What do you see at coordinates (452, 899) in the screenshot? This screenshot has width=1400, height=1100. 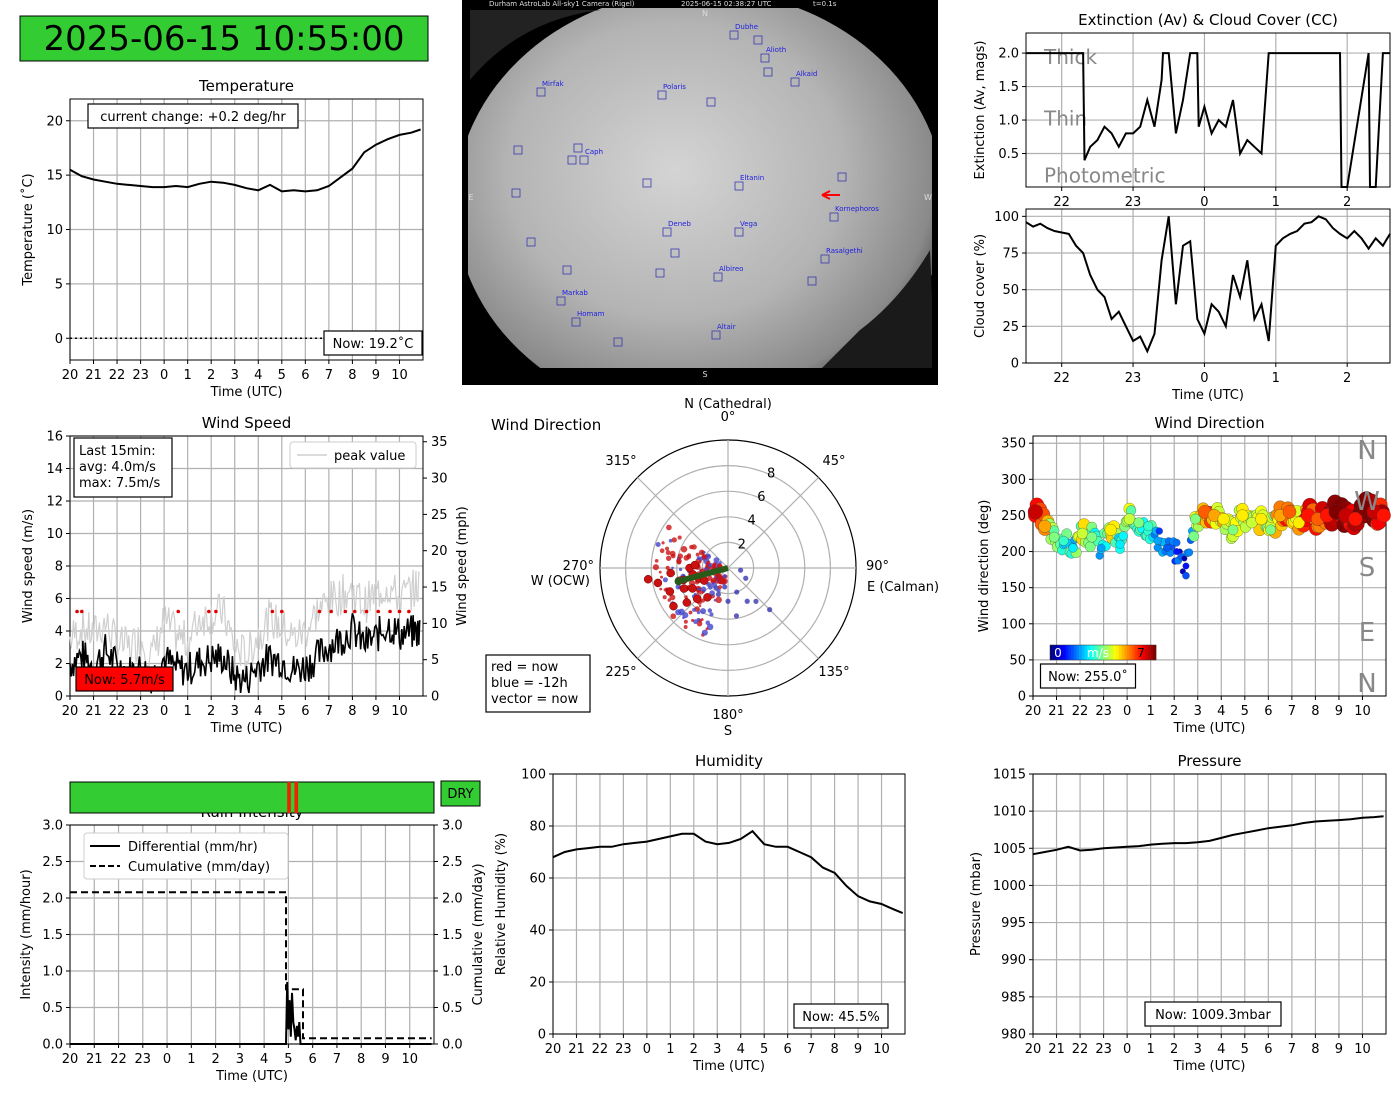 I see `rain-right-tick-label: 2.0` at bounding box center [452, 899].